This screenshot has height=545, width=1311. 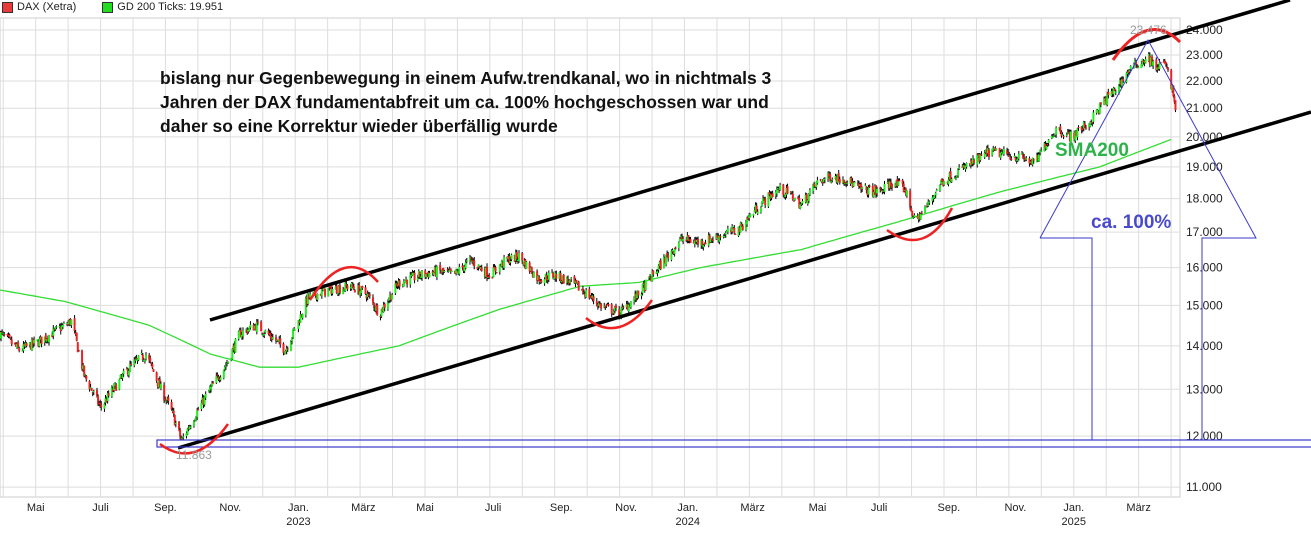 What do you see at coordinates (1204, 436) in the screenshot?
I see `y-tick-label: 12.000` at bounding box center [1204, 436].